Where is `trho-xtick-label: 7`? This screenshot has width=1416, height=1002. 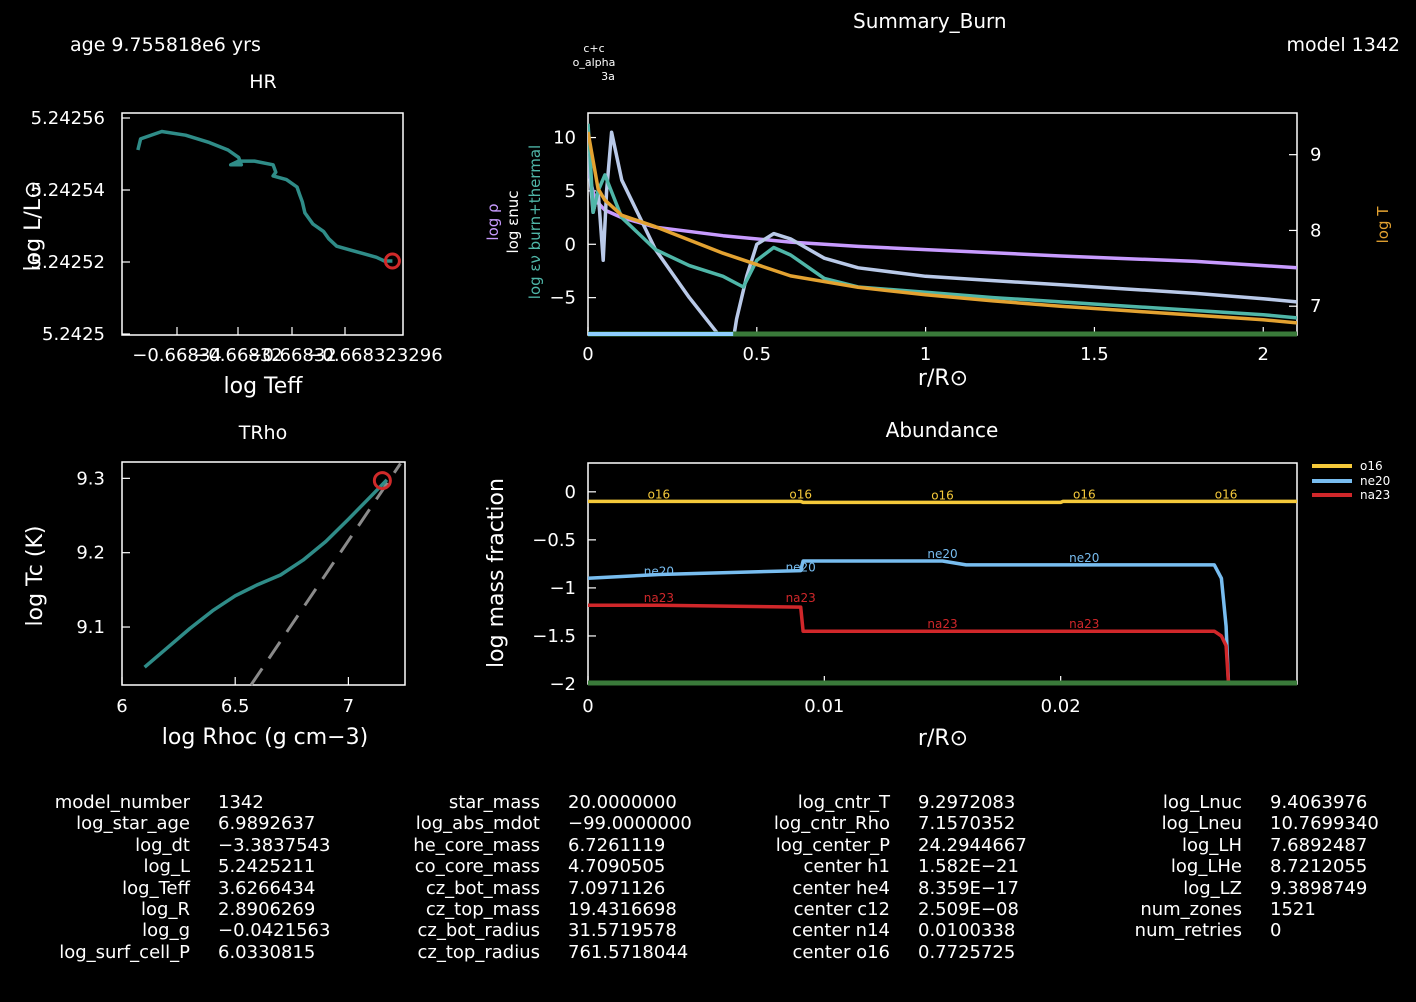
trho-xtick-label: 7 is located at coordinates (348, 706).